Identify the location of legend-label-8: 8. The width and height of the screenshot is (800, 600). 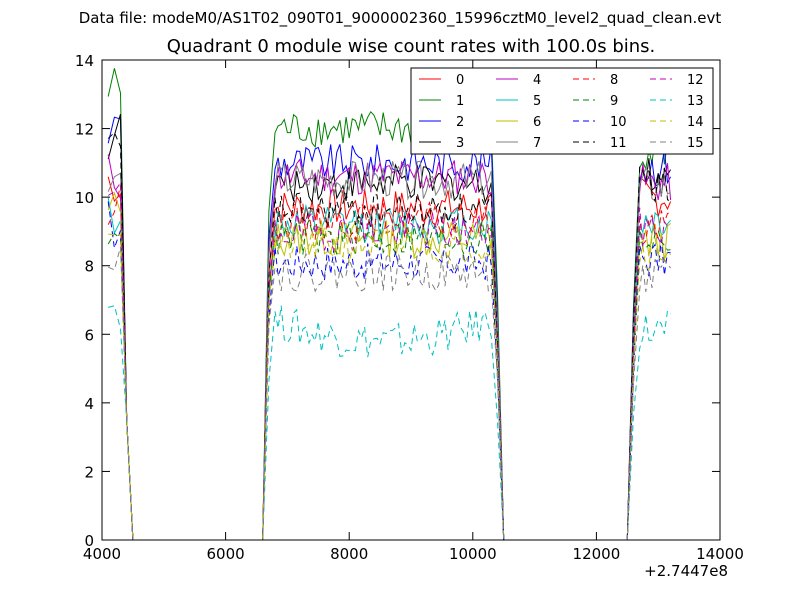
(614, 80).